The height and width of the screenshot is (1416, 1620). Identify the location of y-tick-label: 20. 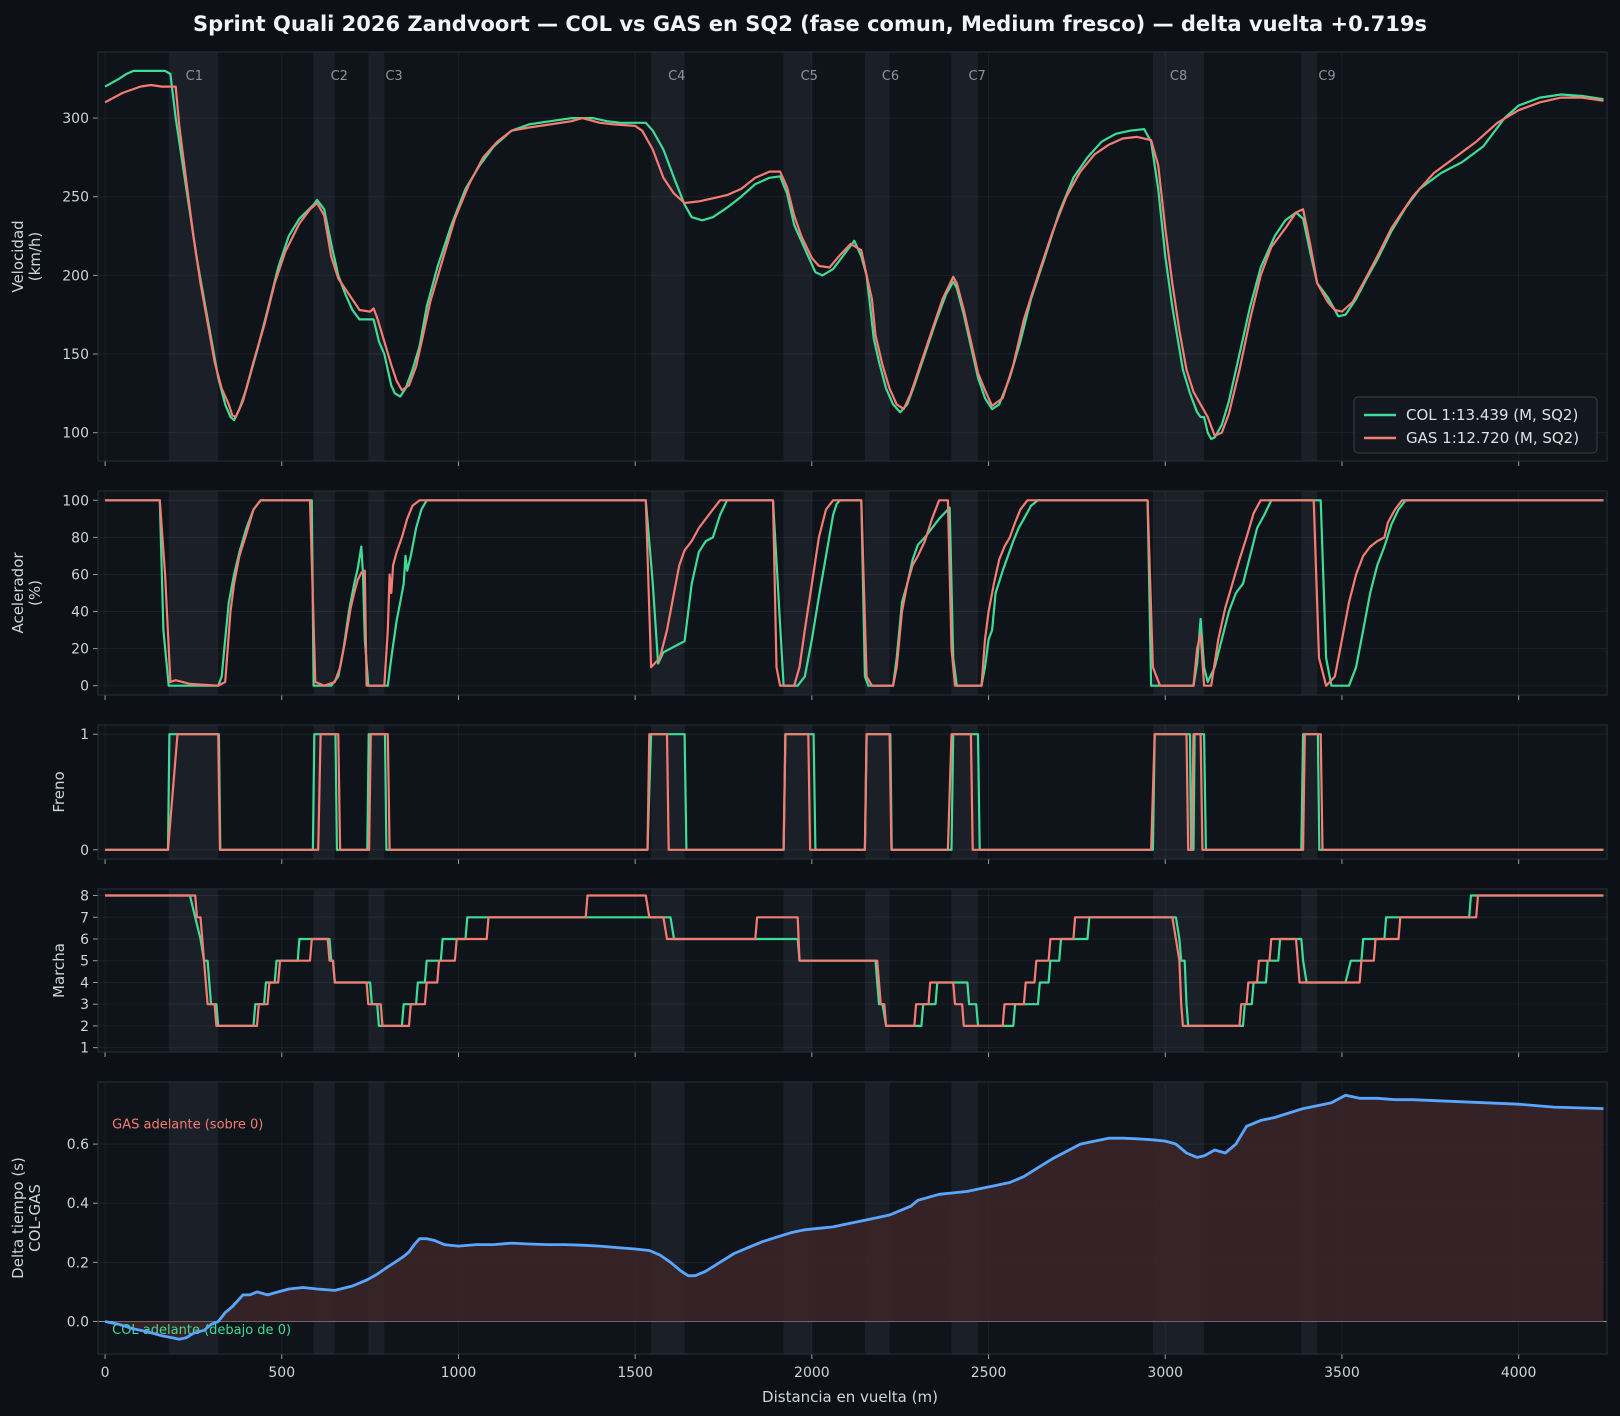
(80, 650).